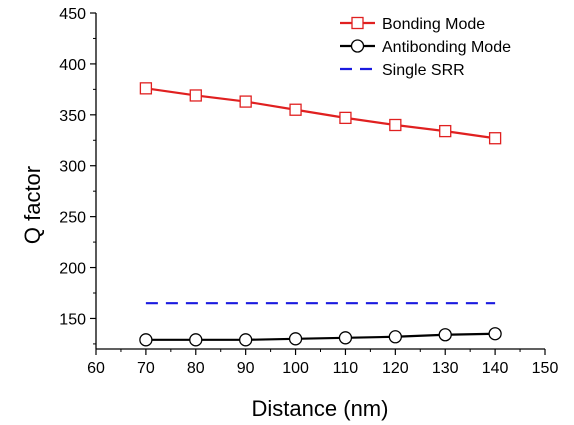  What do you see at coordinates (146, 368) in the screenshot?
I see `x-tick-label: 70` at bounding box center [146, 368].